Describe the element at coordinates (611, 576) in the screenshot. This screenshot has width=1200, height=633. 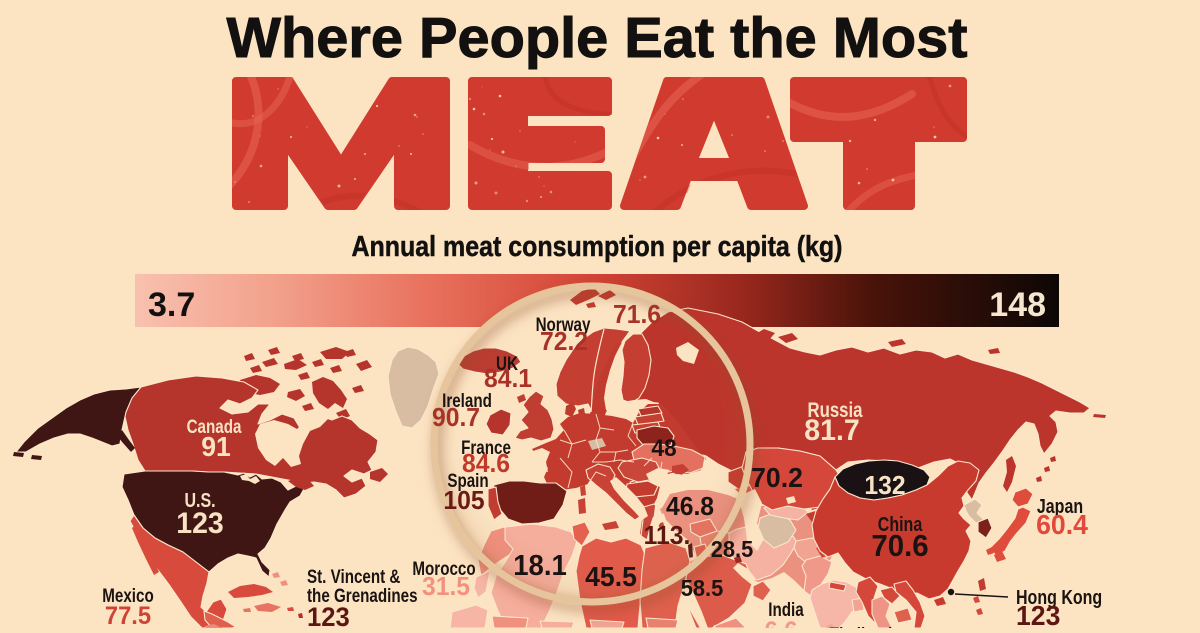
I see `svg-text: 45.5` at that location.